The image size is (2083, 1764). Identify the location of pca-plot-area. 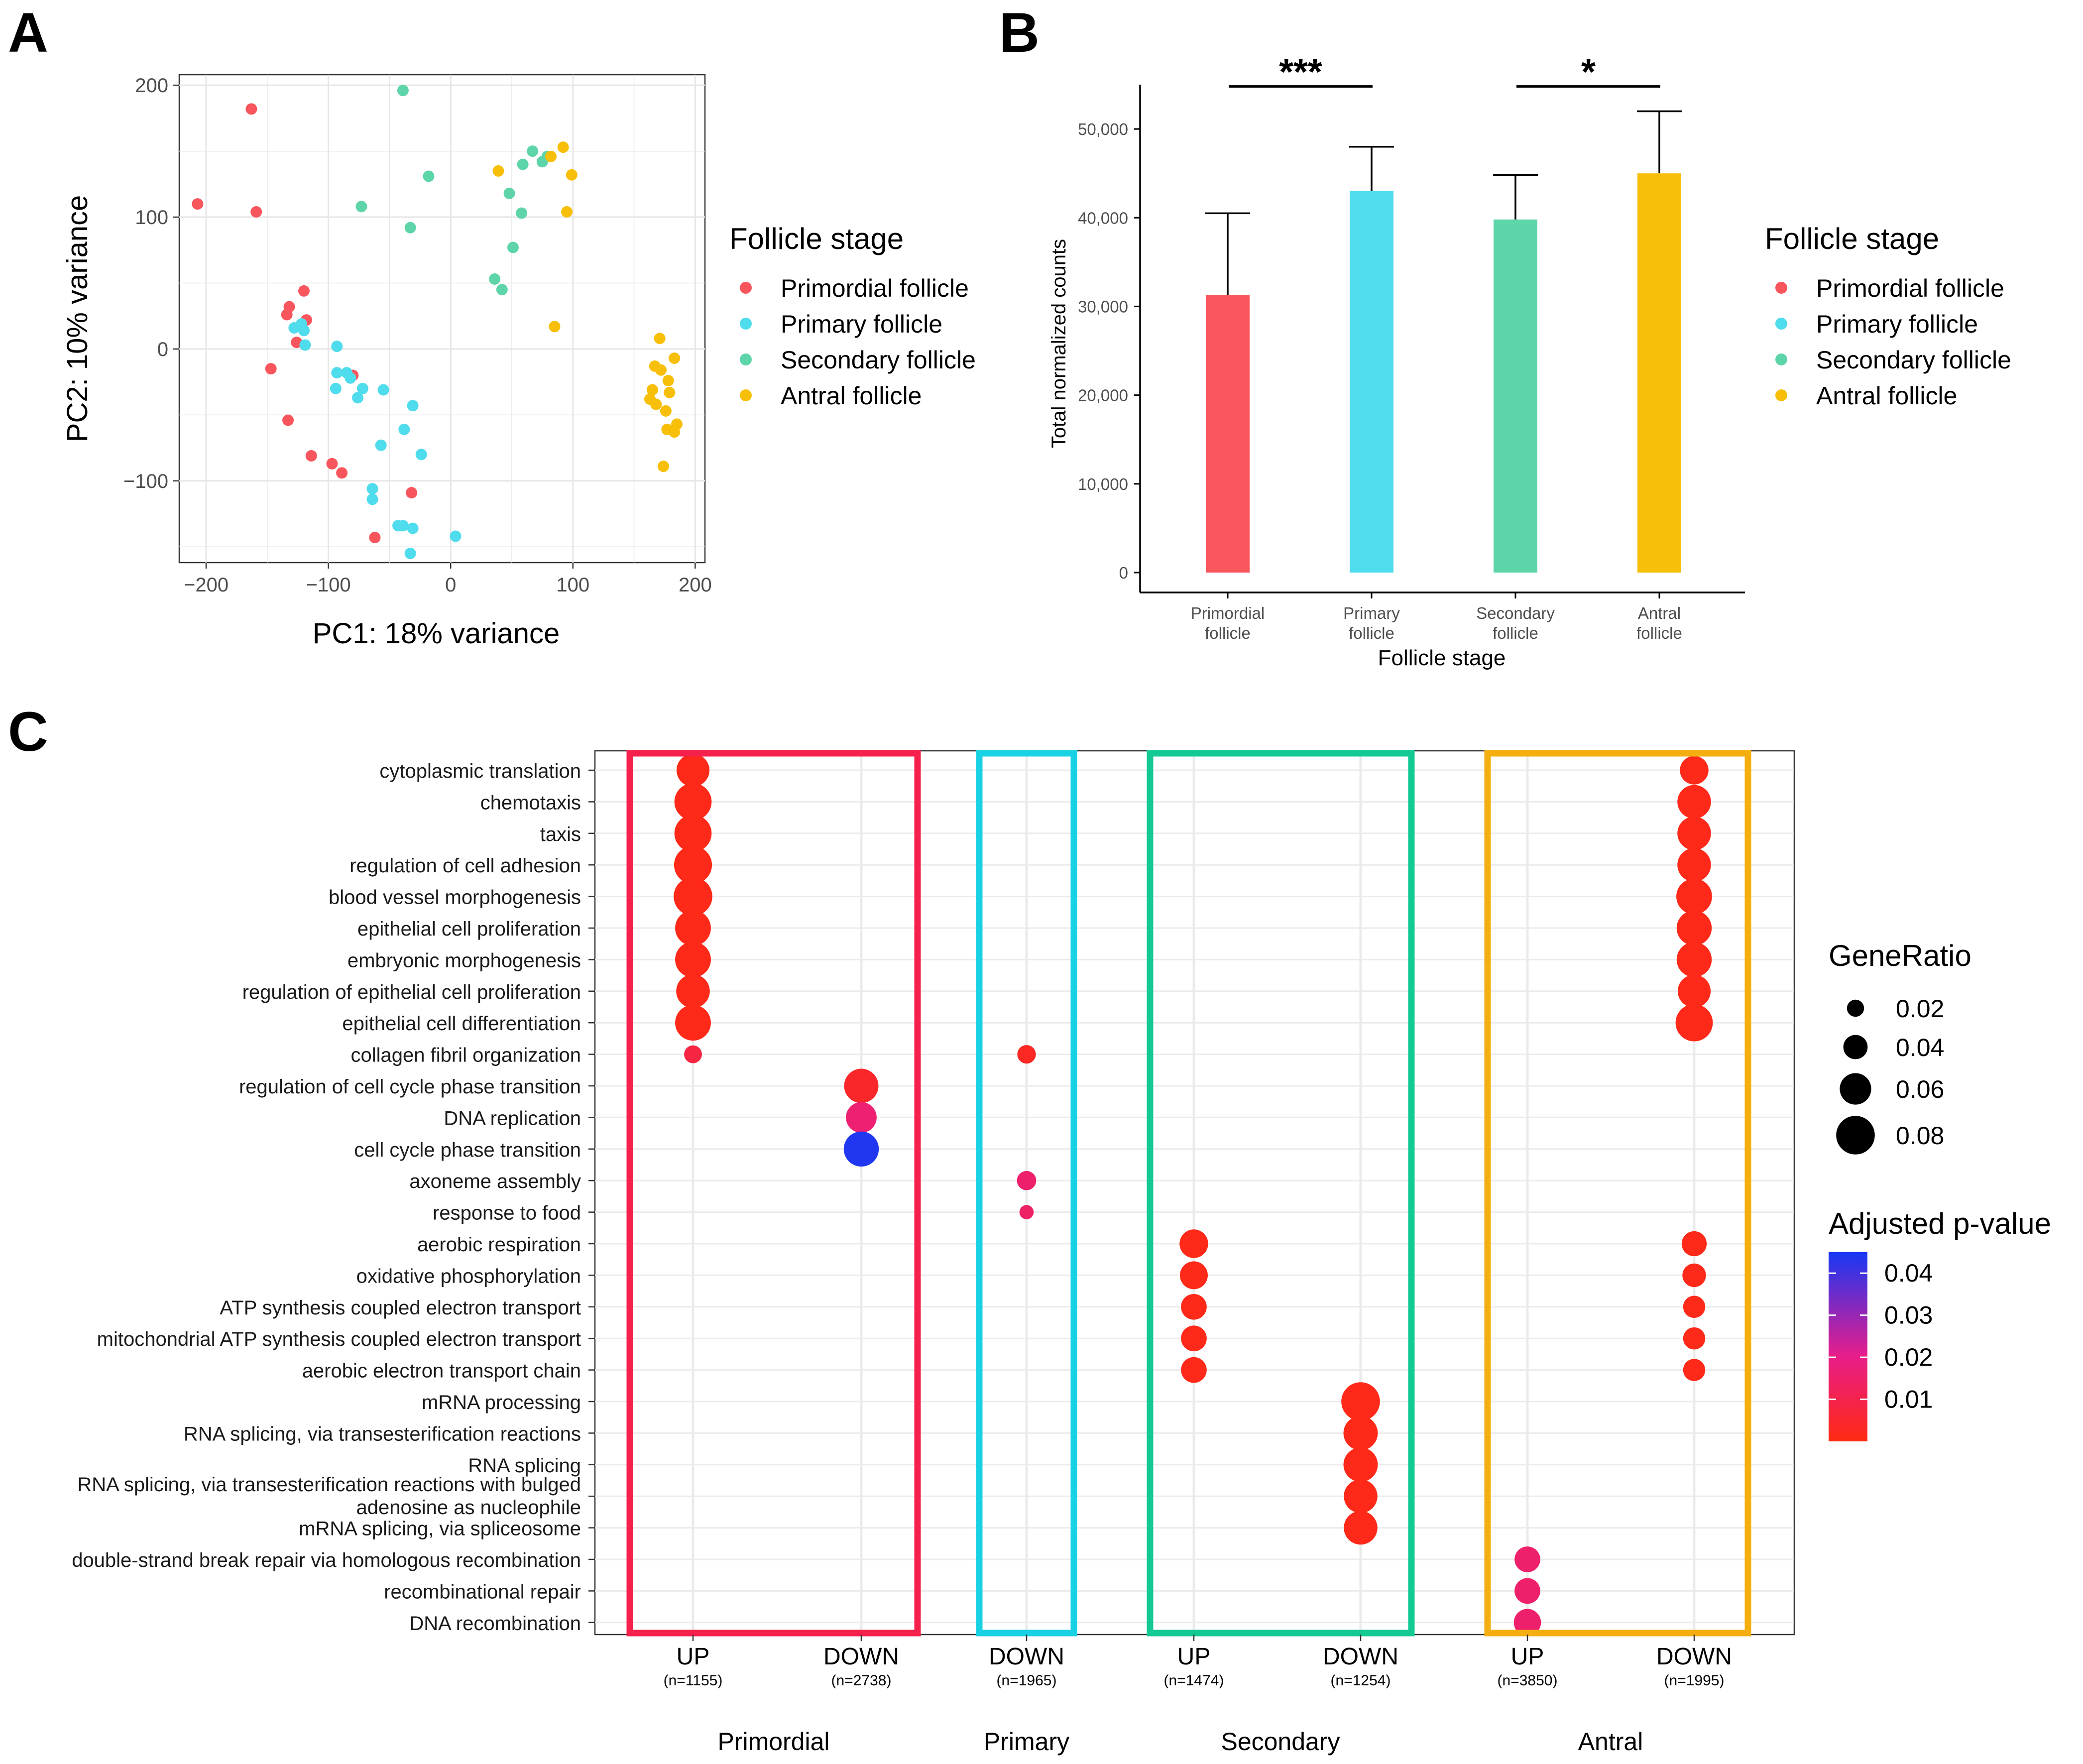
(442, 319).